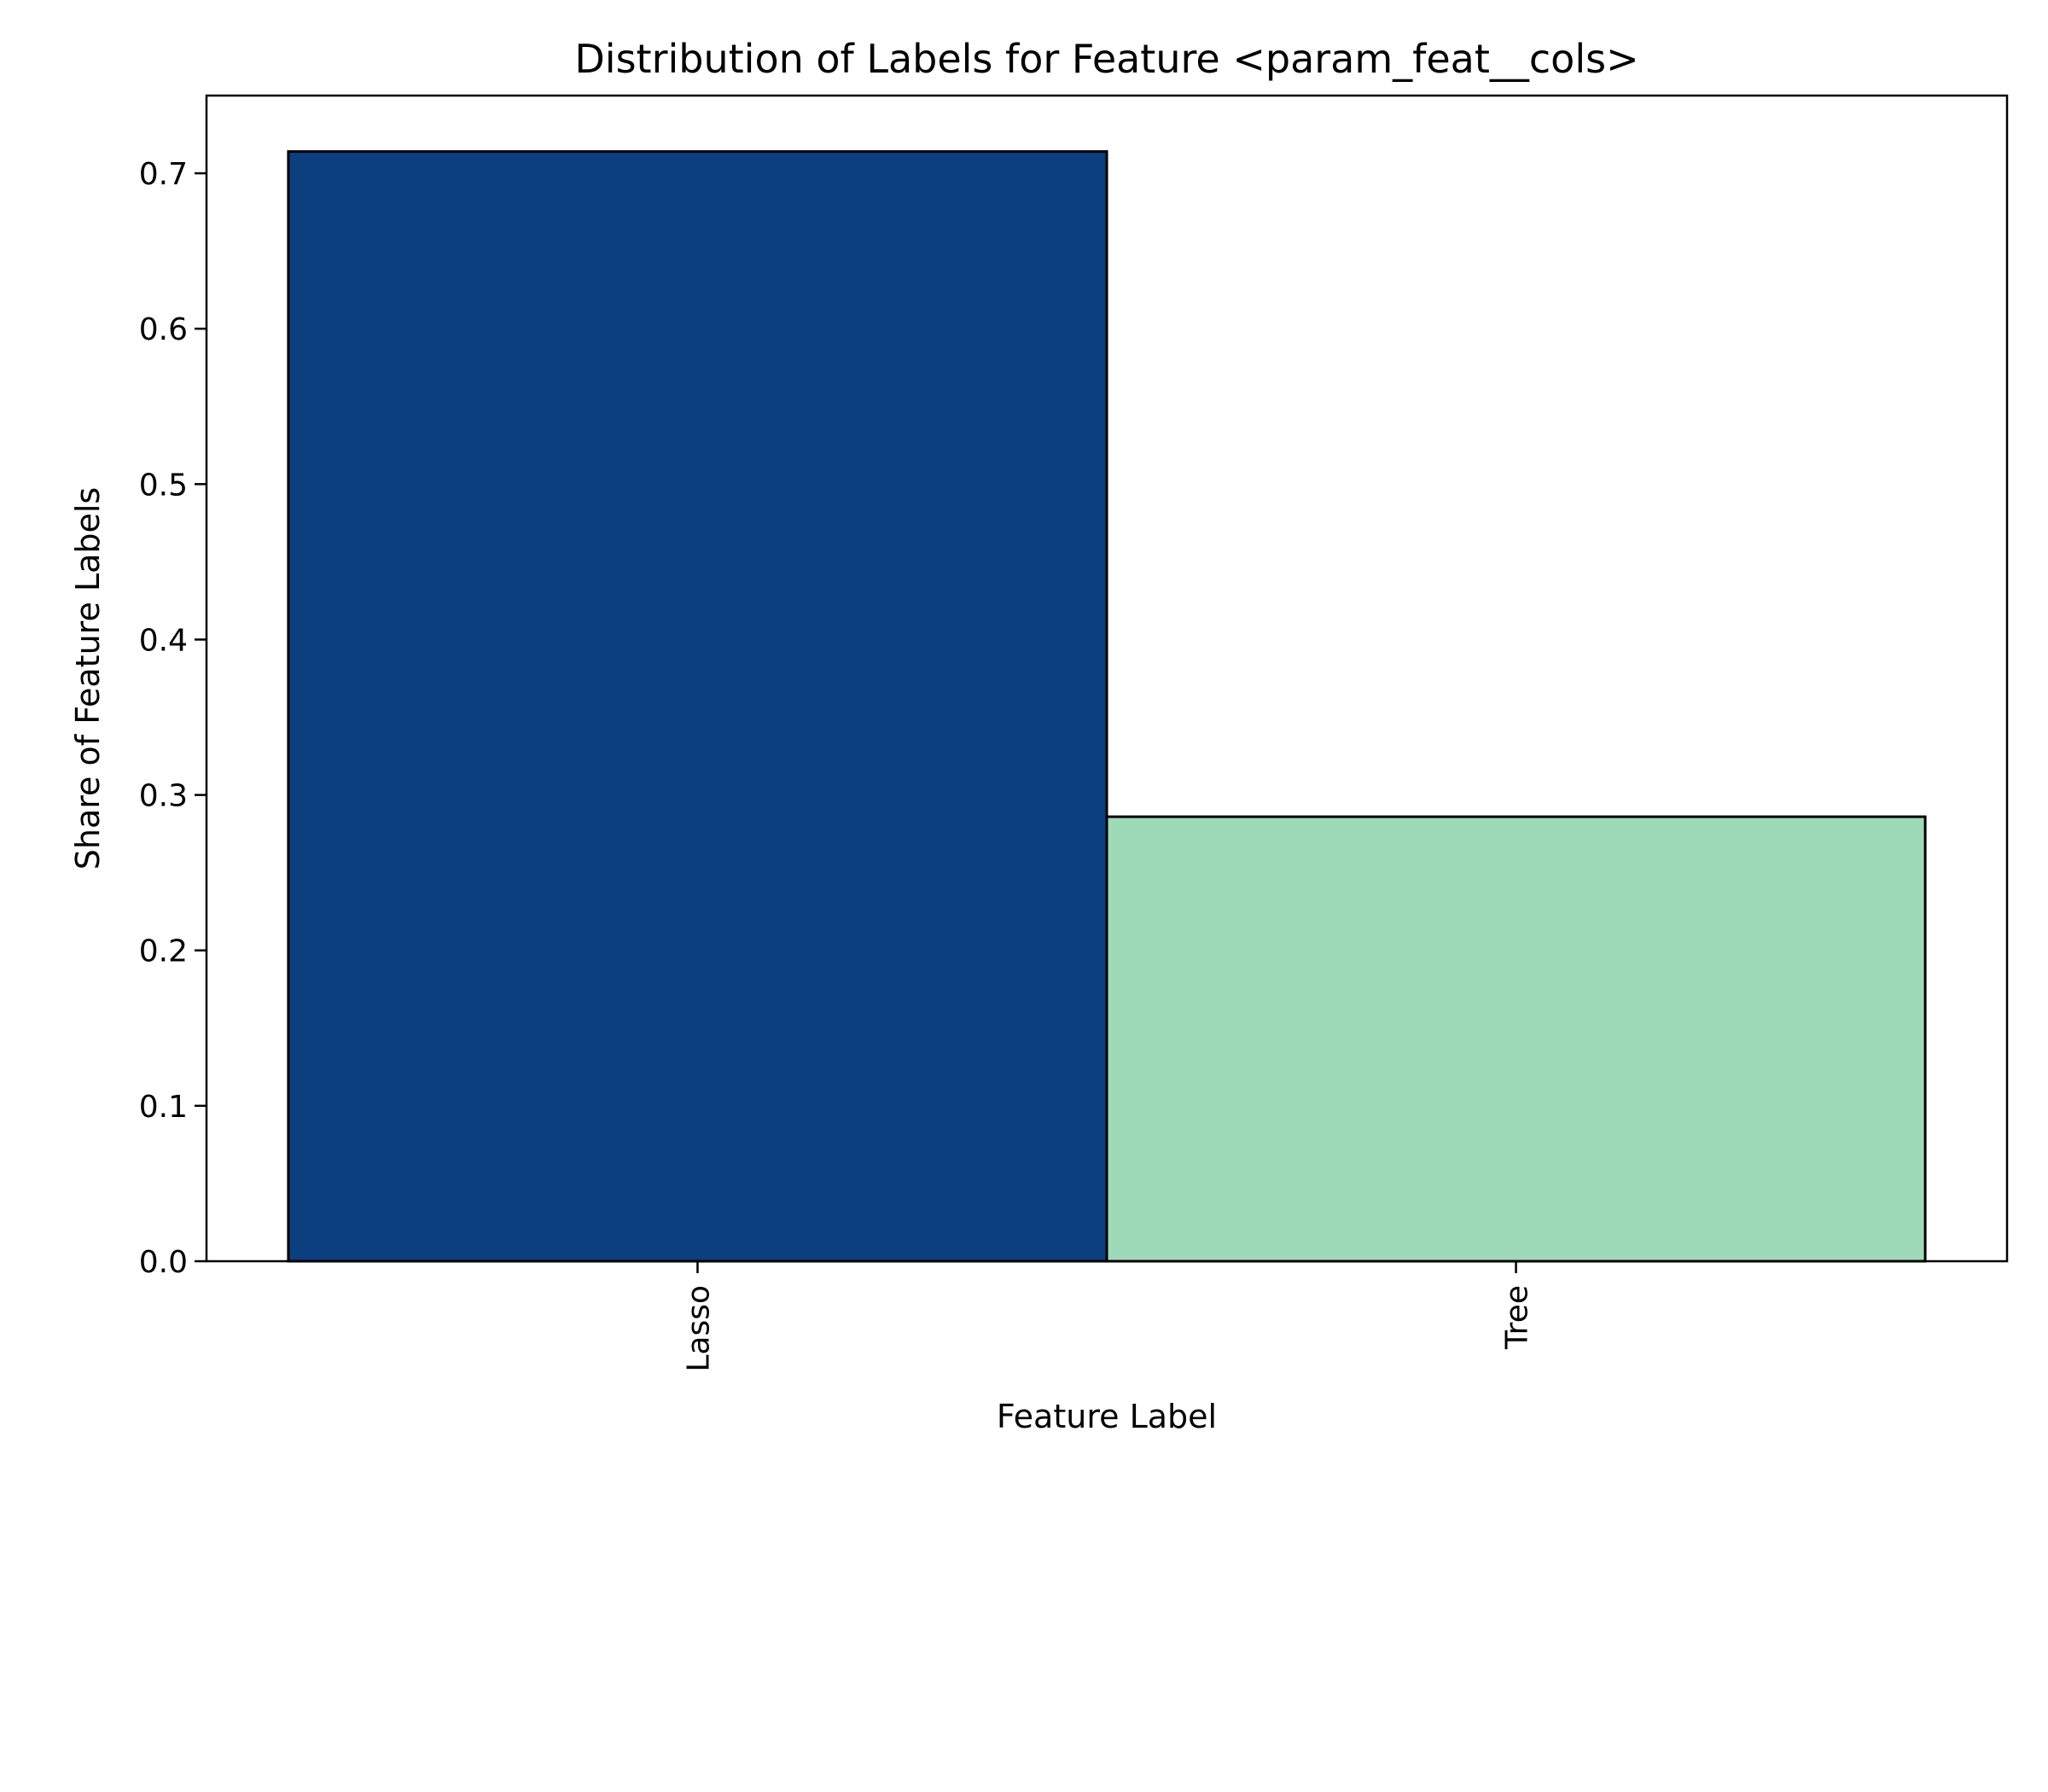  What do you see at coordinates (163, 329) in the screenshot?
I see `y-tick-label: 0.6` at bounding box center [163, 329].